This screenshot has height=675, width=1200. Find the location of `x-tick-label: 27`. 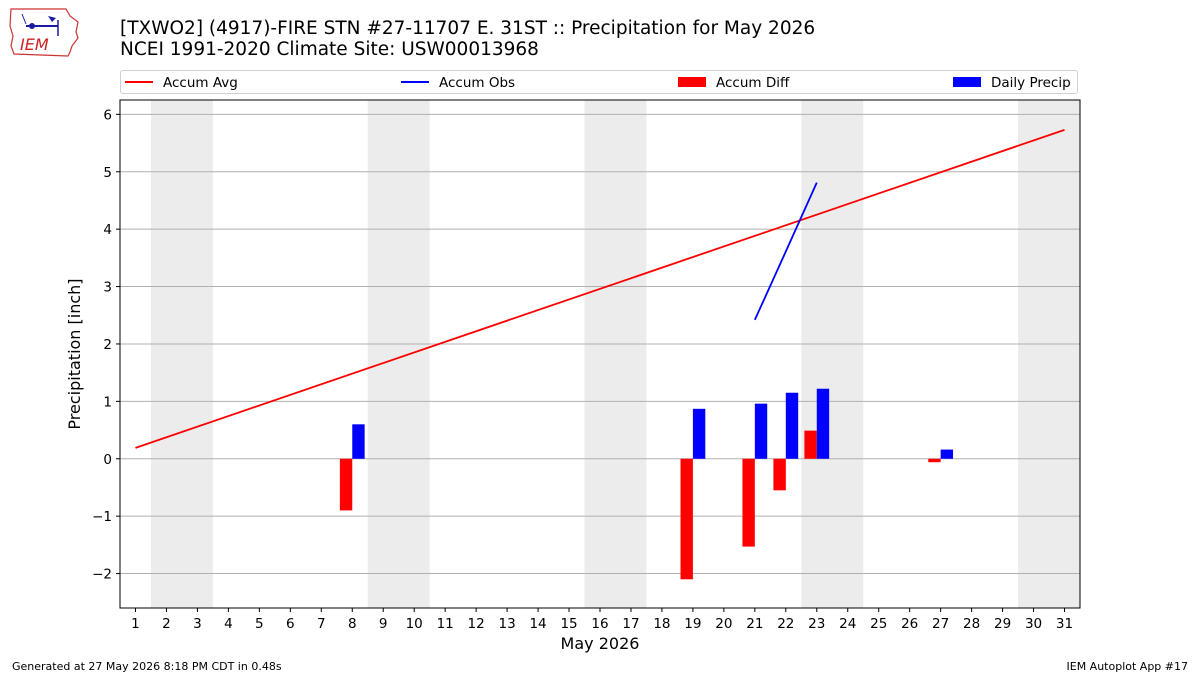

x-tick-label: 27 is located at coordinates (940, 624).